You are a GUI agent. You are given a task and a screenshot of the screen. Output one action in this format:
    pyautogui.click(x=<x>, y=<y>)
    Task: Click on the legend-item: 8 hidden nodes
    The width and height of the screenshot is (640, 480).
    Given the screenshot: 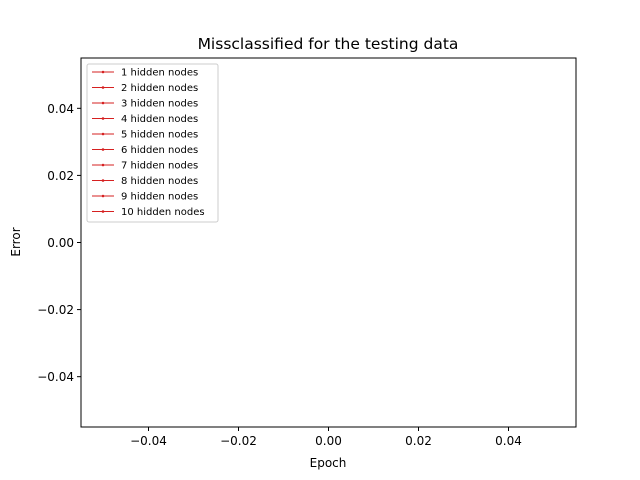 What is the action you would take?
    pyautogui.click(x=145, y=181)
    